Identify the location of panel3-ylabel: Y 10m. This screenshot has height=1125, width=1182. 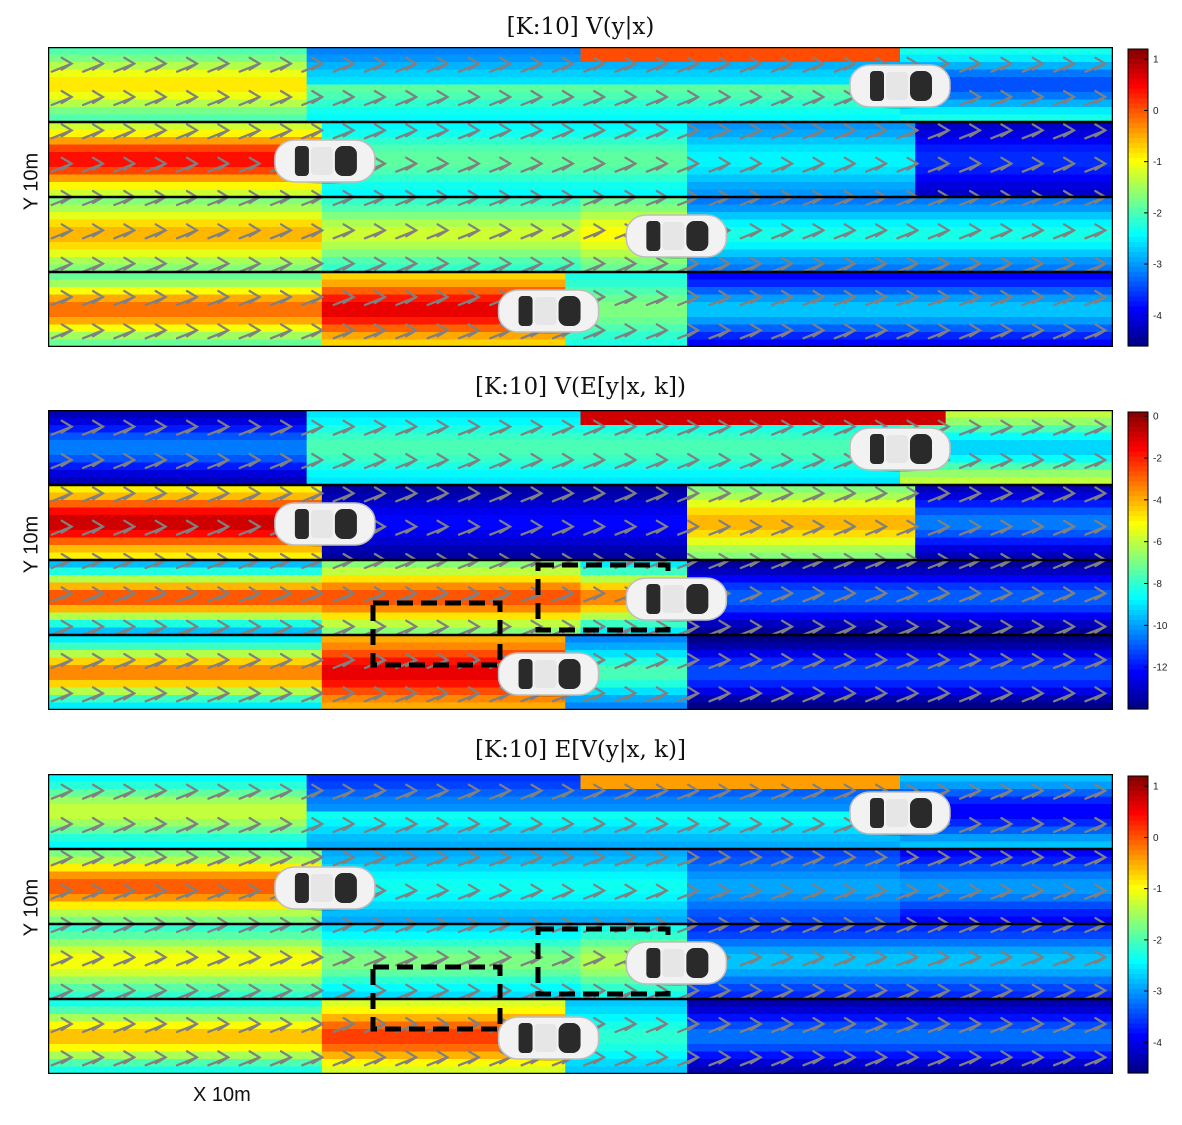
(31, 907).